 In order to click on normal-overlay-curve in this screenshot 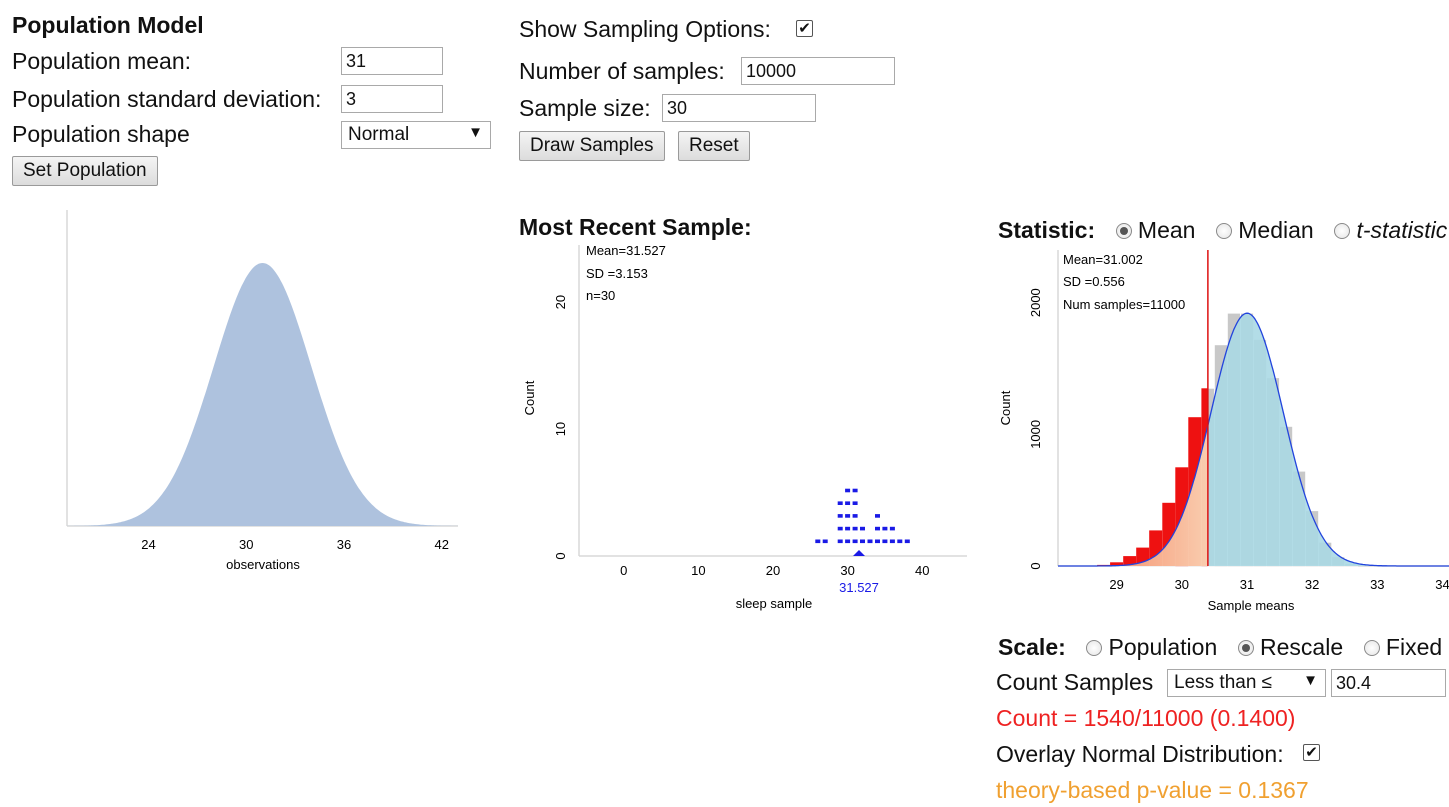, I will do `click(1253, 439)`.